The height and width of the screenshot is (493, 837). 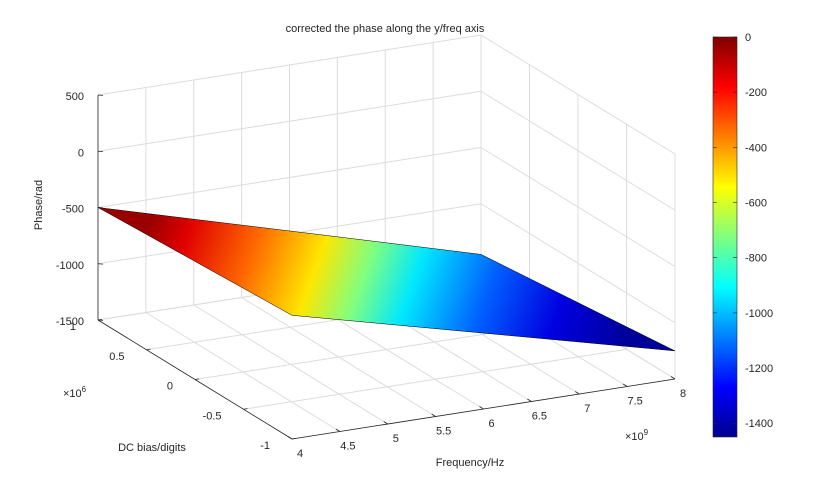 What do you see at coordinates (396, 439) in the screenshot?
I see `x-tick-label: 5` at bounding box center [396, 439].